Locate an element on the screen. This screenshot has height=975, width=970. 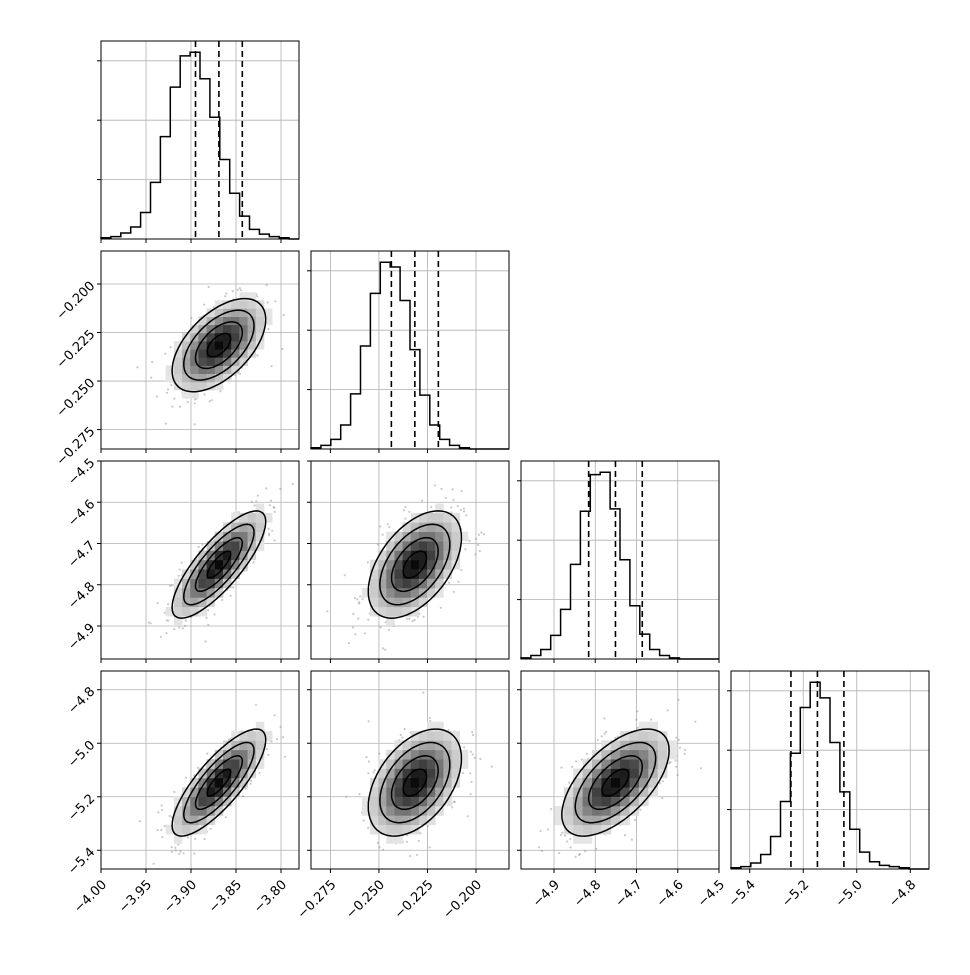
x-tick-label: −0.225 is located at coordinates (414, 899).